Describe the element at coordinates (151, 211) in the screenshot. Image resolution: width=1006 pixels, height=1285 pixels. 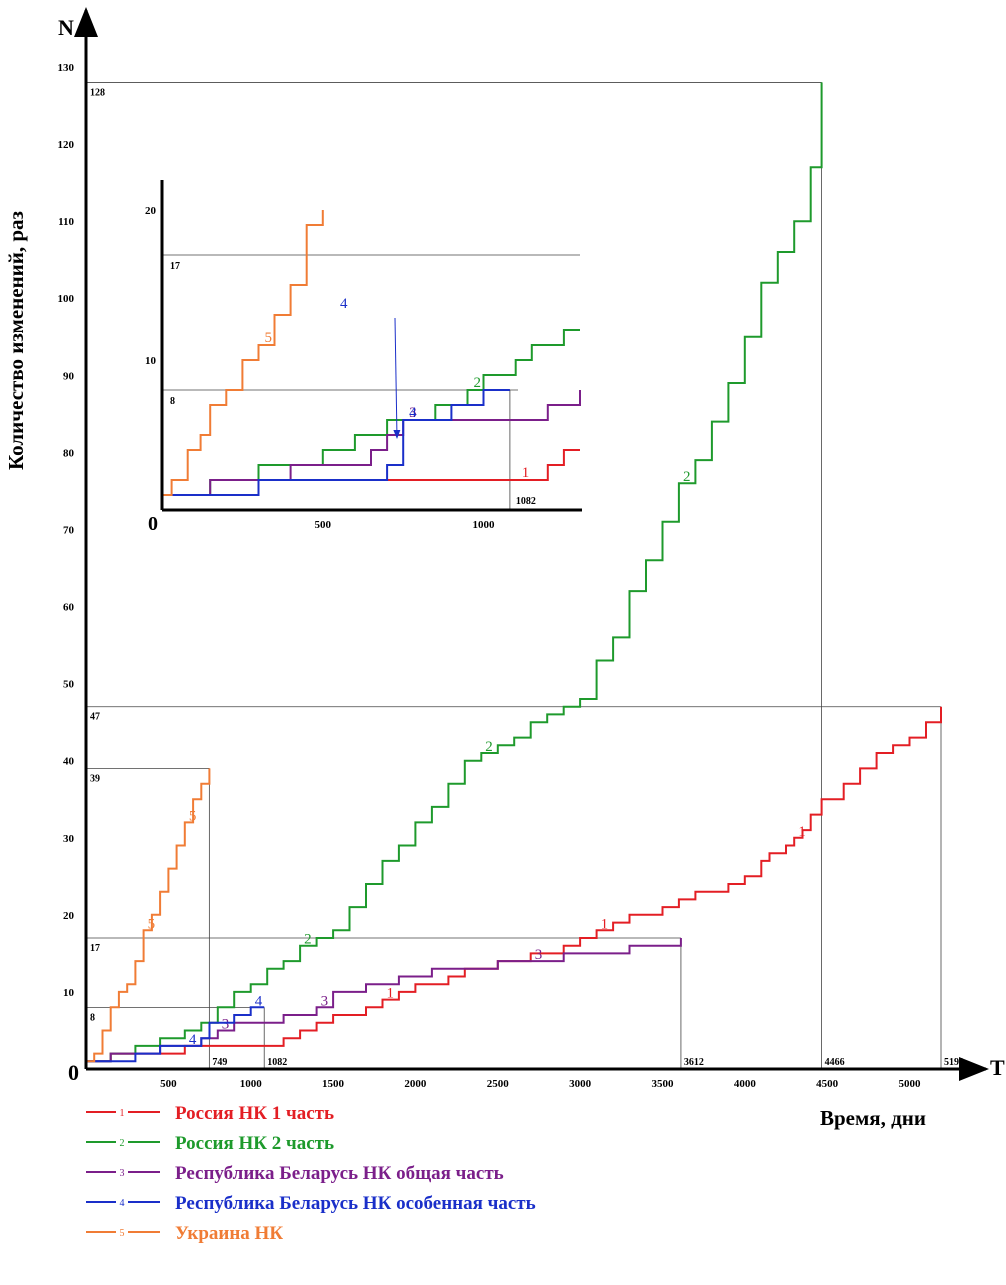
I see `inset-y-tick-label: 20` at that location.